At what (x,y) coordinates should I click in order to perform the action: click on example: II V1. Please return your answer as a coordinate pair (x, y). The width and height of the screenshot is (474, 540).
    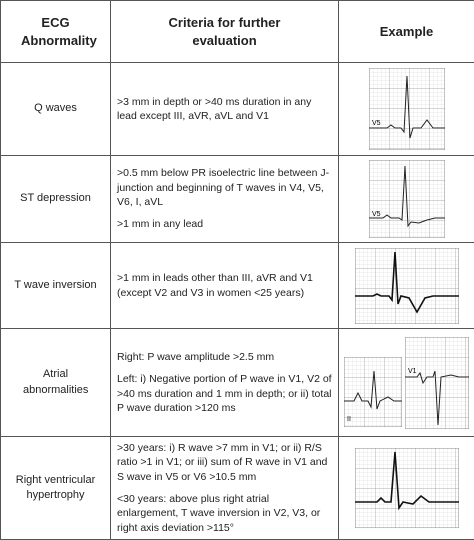
    Looking at the image, I should click on (406, 383).